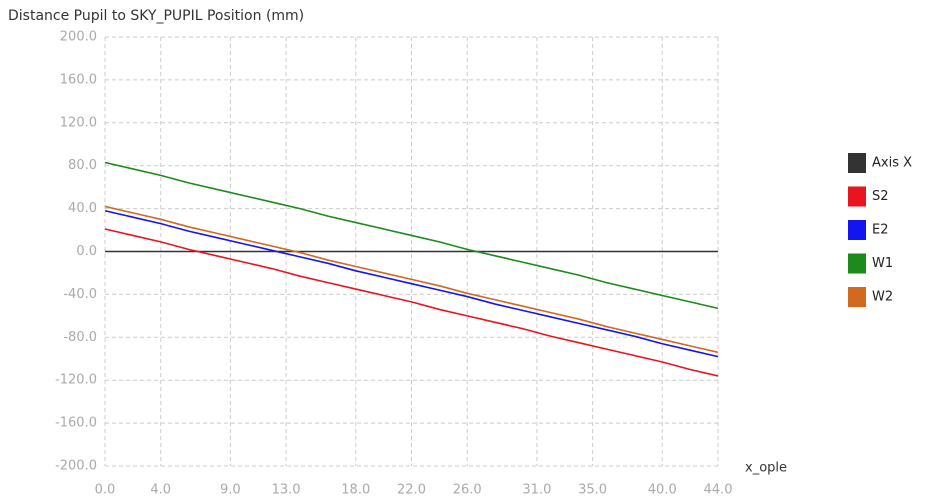 This screenshot has height=500, width=925. Describe the element at coordinates (80, 337) in the screenshot. I see `y-tick-label: -80.0` at that location.